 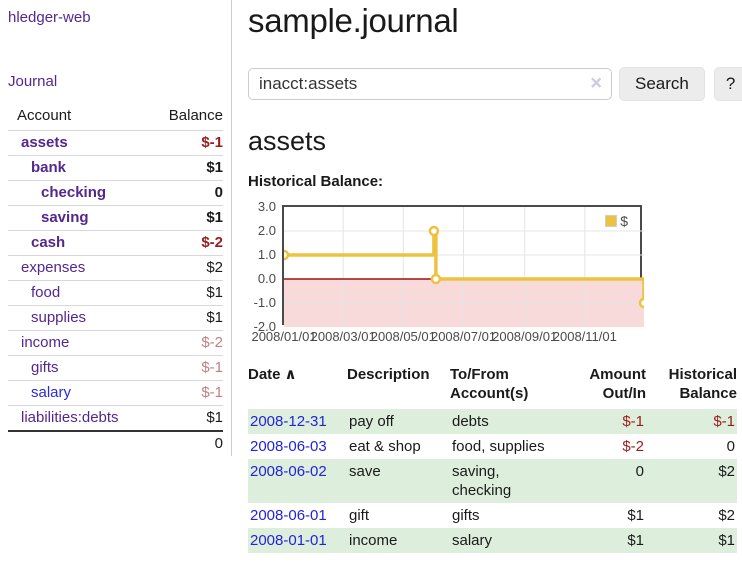 I want to click on account-link: gifts, so click(x=45, y=367).